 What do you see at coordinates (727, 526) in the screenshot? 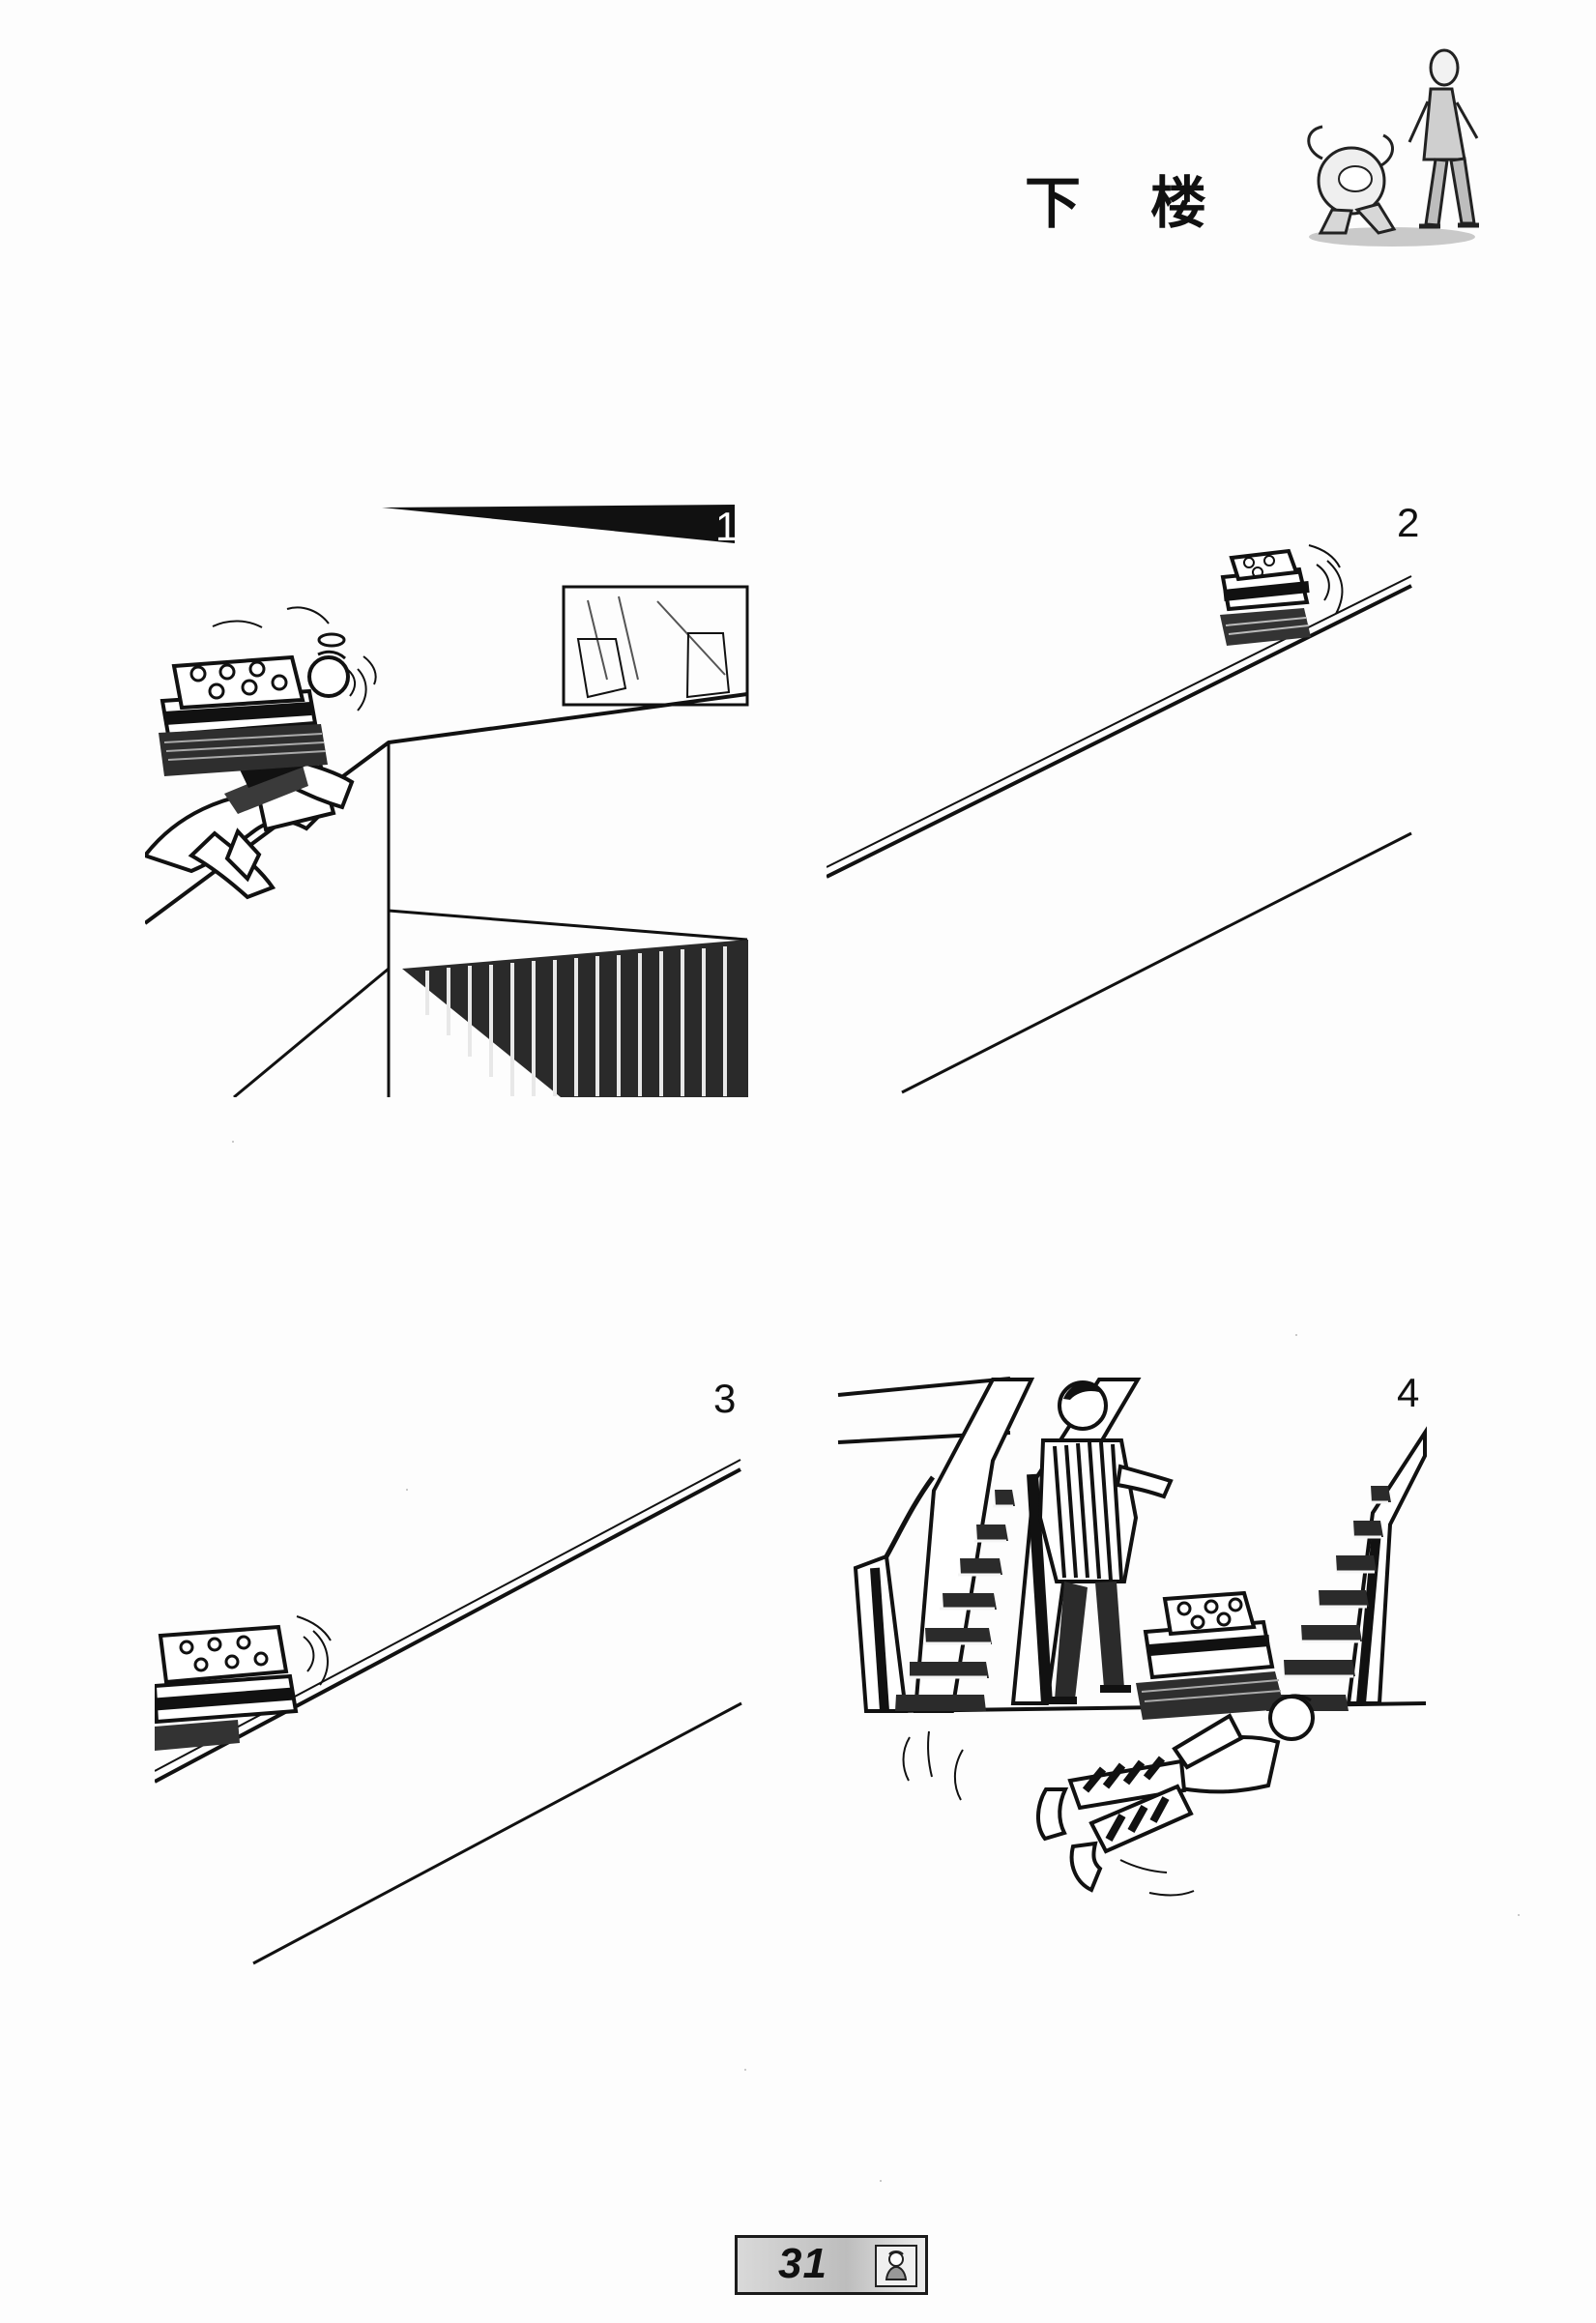
I see `panel-number: 1` at bounding box center [727, 526].